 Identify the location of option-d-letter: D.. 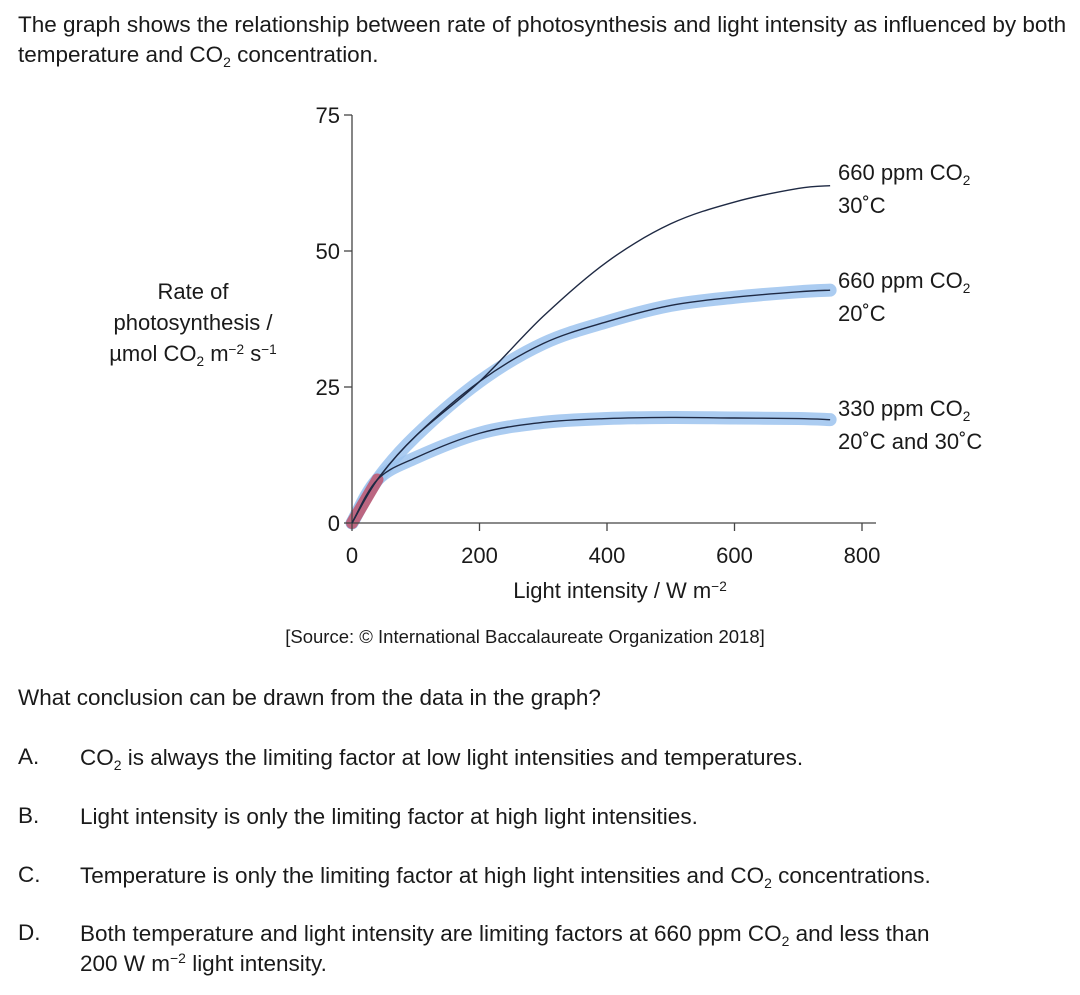
(29, 932).